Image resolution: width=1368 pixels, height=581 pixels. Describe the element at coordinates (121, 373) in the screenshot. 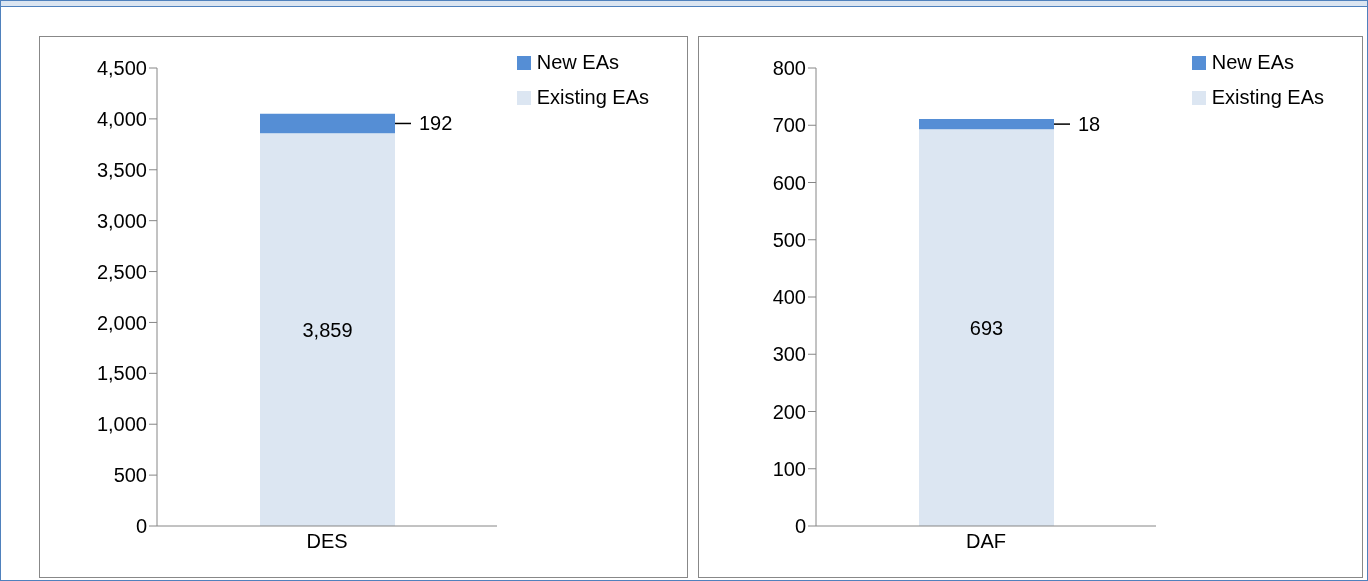

I see `y-tick-label: 1,500` at that location.